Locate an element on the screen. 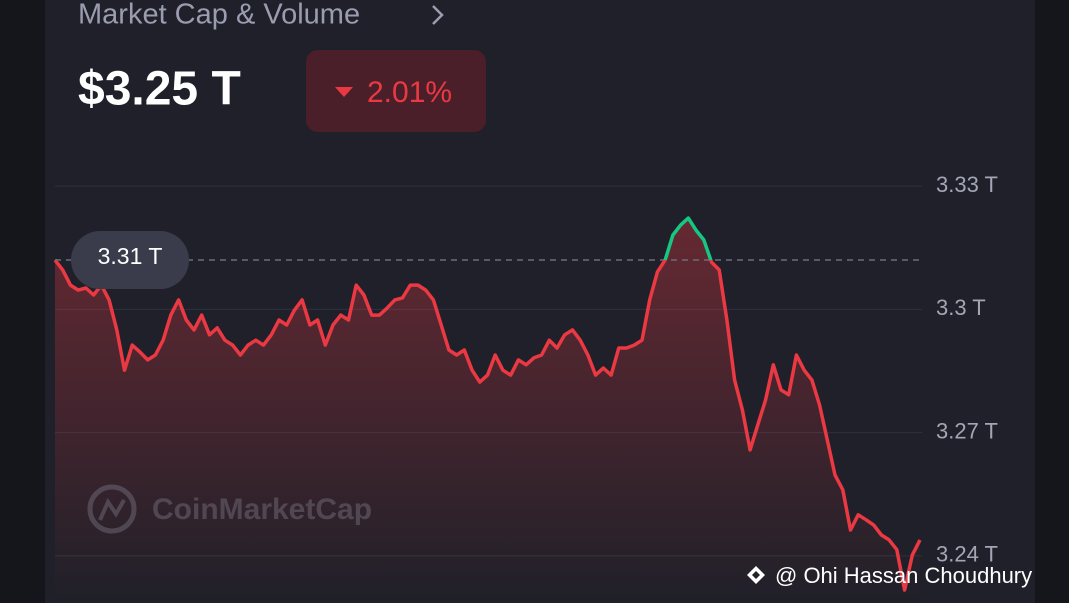  watermark: CoinMarketCap is located at coordinates (229, 509).